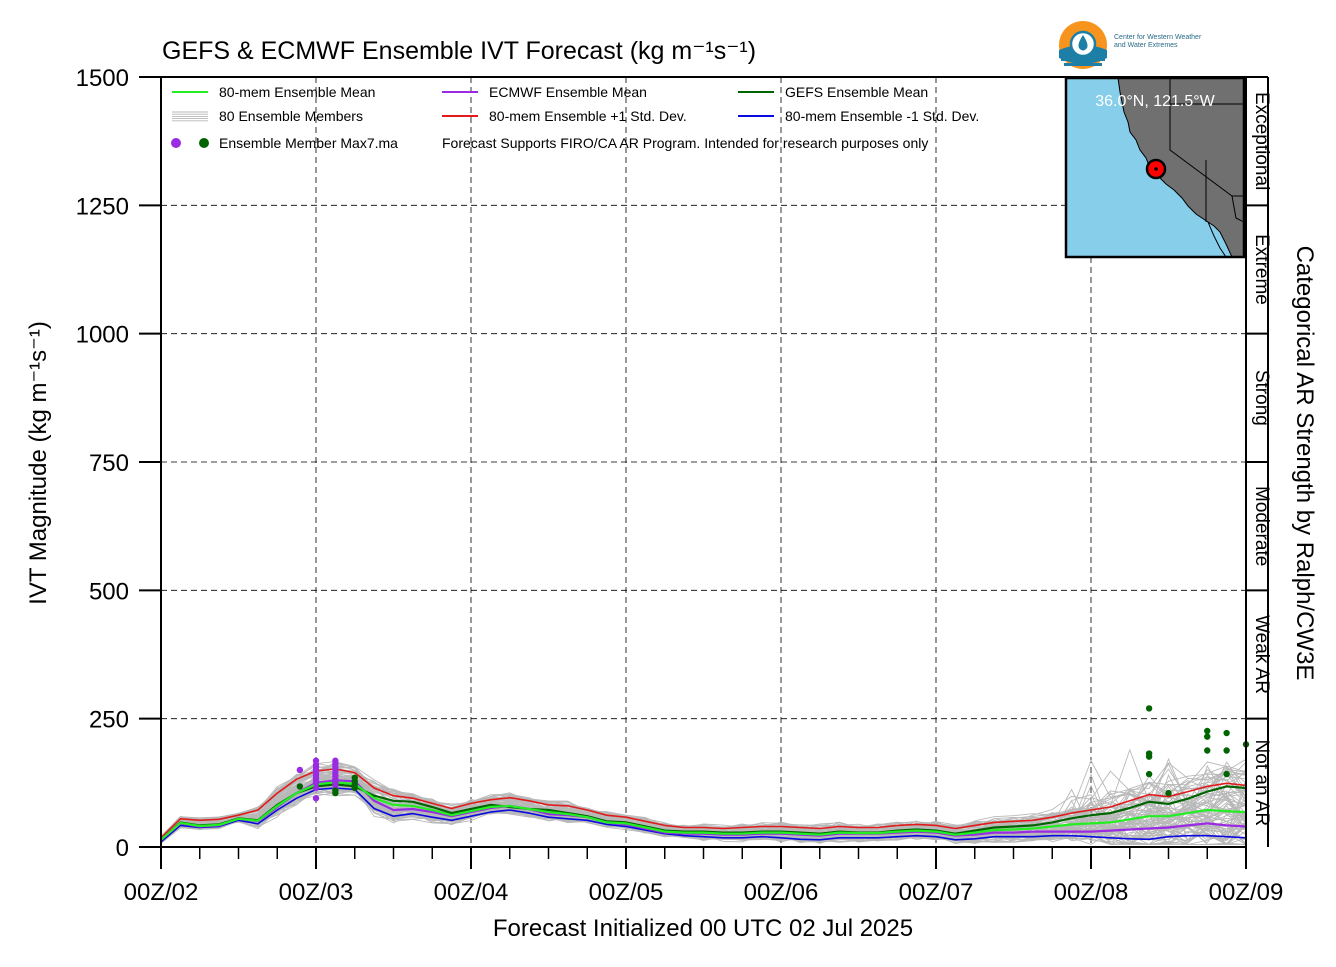 This screenshot has height=967, width=1336. Describe the element at coordinates (882, 116) in the screenshot. I see `legend-label-5: 80-mem Ensemble -1 Std. Dev.` at that location.